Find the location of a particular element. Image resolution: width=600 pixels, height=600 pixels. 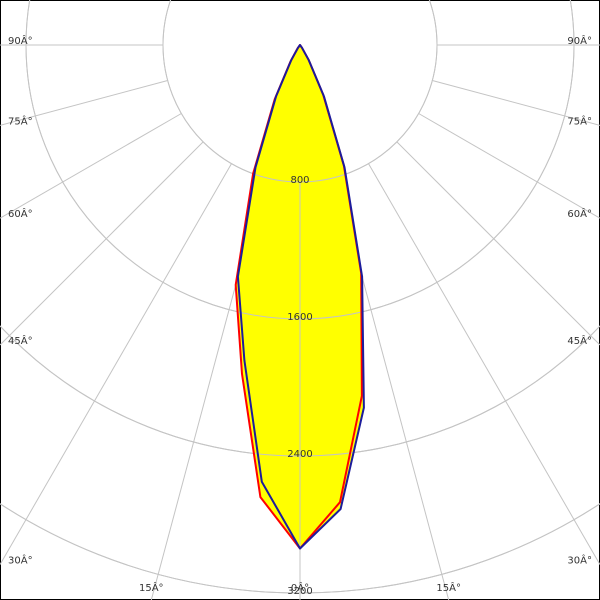

radius-label: 800 is located at coordinates (299, 180).